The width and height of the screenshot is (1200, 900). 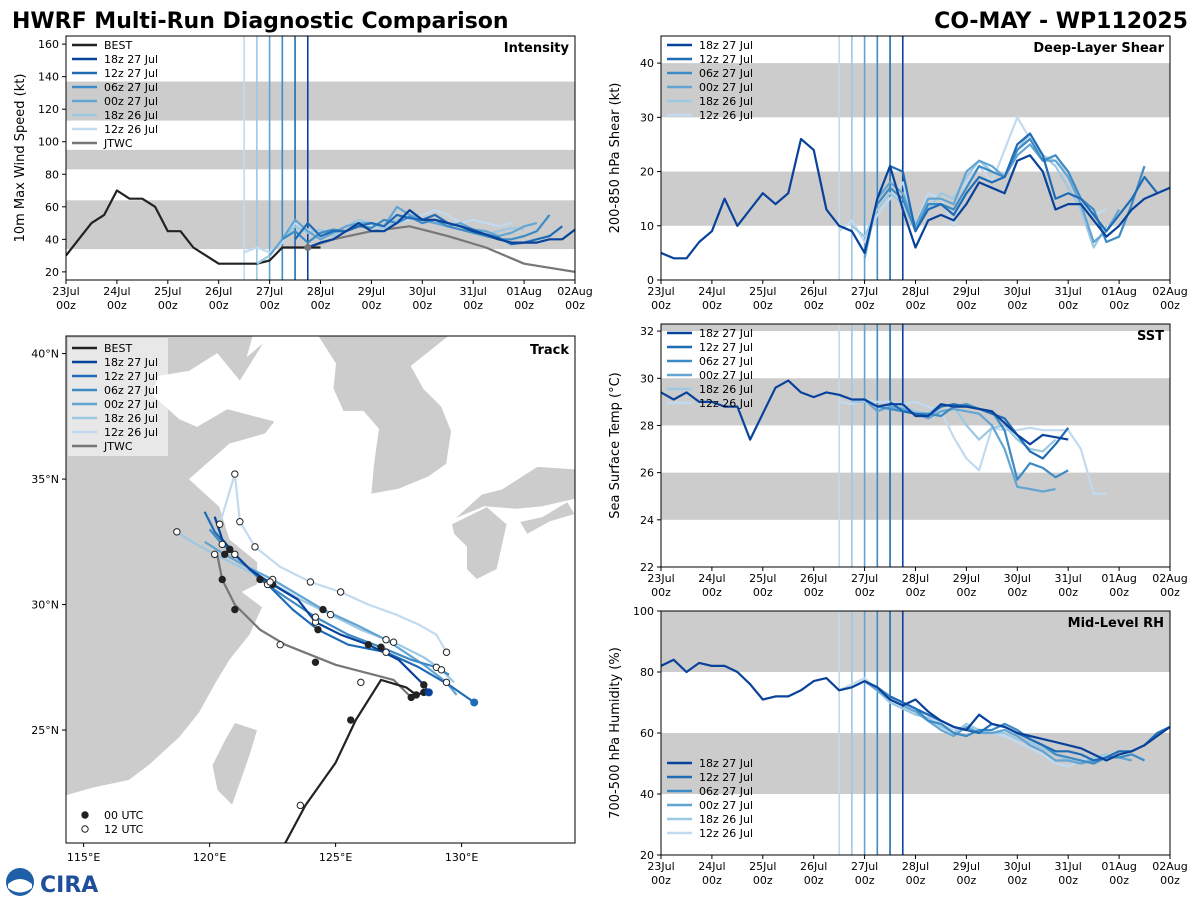 What do you see at coordinates (865, 305) in the screenshot?
I see `shear-xtick-hour-4: 00z` at bounding box center [865, 305].